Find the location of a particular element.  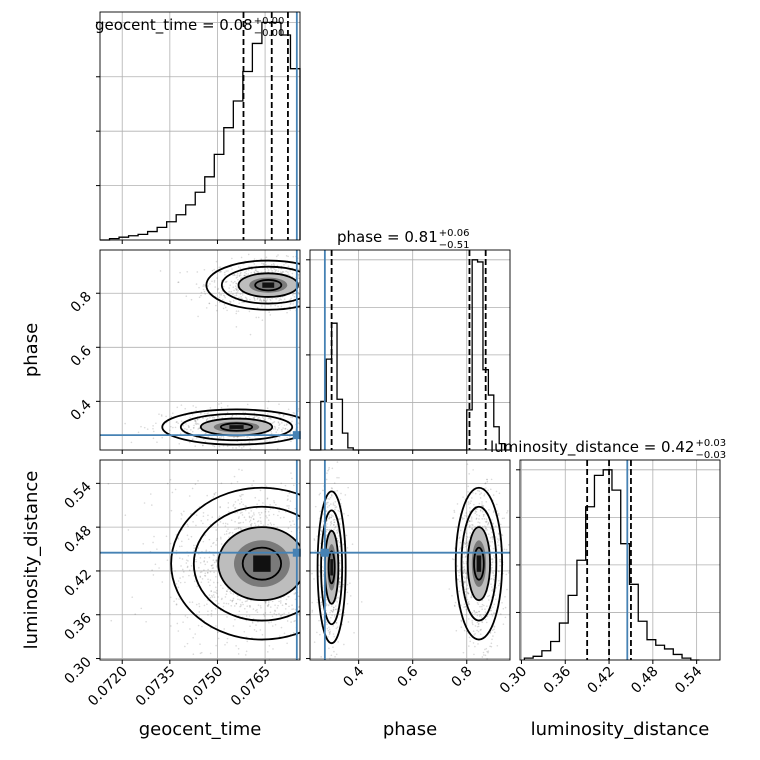

panel-geocent_time-vs-luminosity_distance is located at coordinates (232, 560).